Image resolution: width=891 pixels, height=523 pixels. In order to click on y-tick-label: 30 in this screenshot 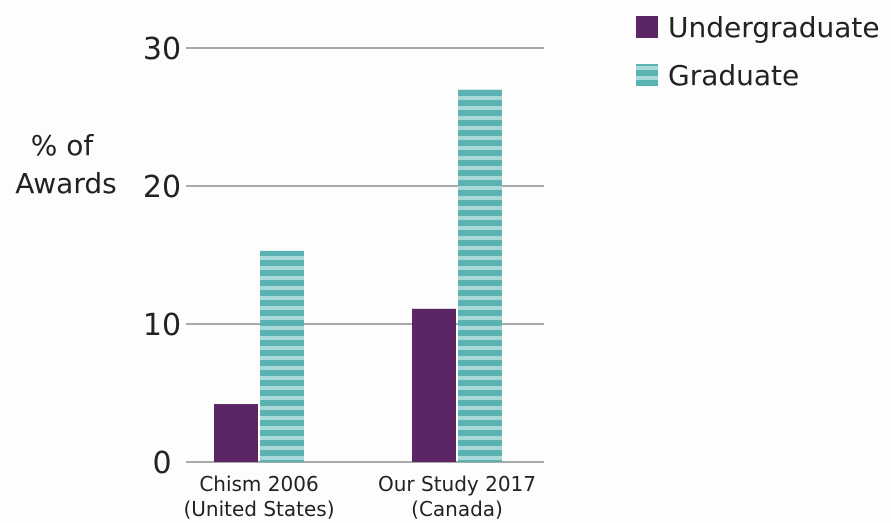, I will do `click(162, 49)`.